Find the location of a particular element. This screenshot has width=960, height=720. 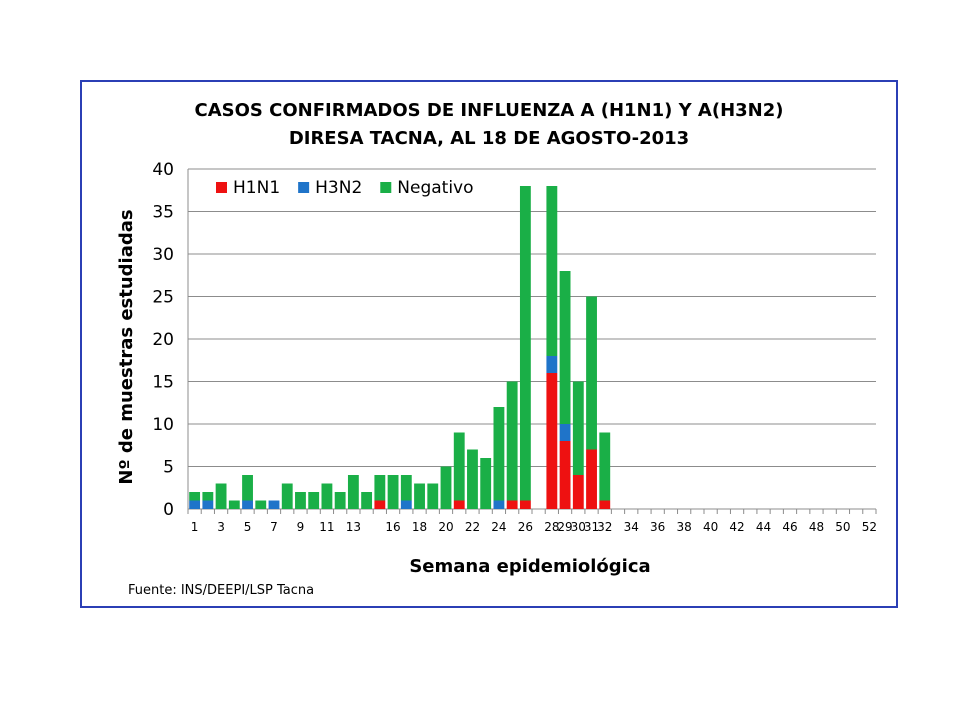

y-tick-label: 30 is located at coordinates (163, 255).